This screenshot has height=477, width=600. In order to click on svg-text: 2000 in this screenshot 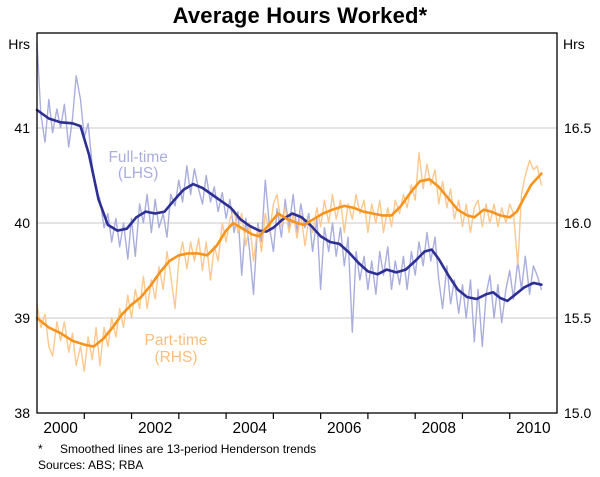, I will do `click(60, 428)`.